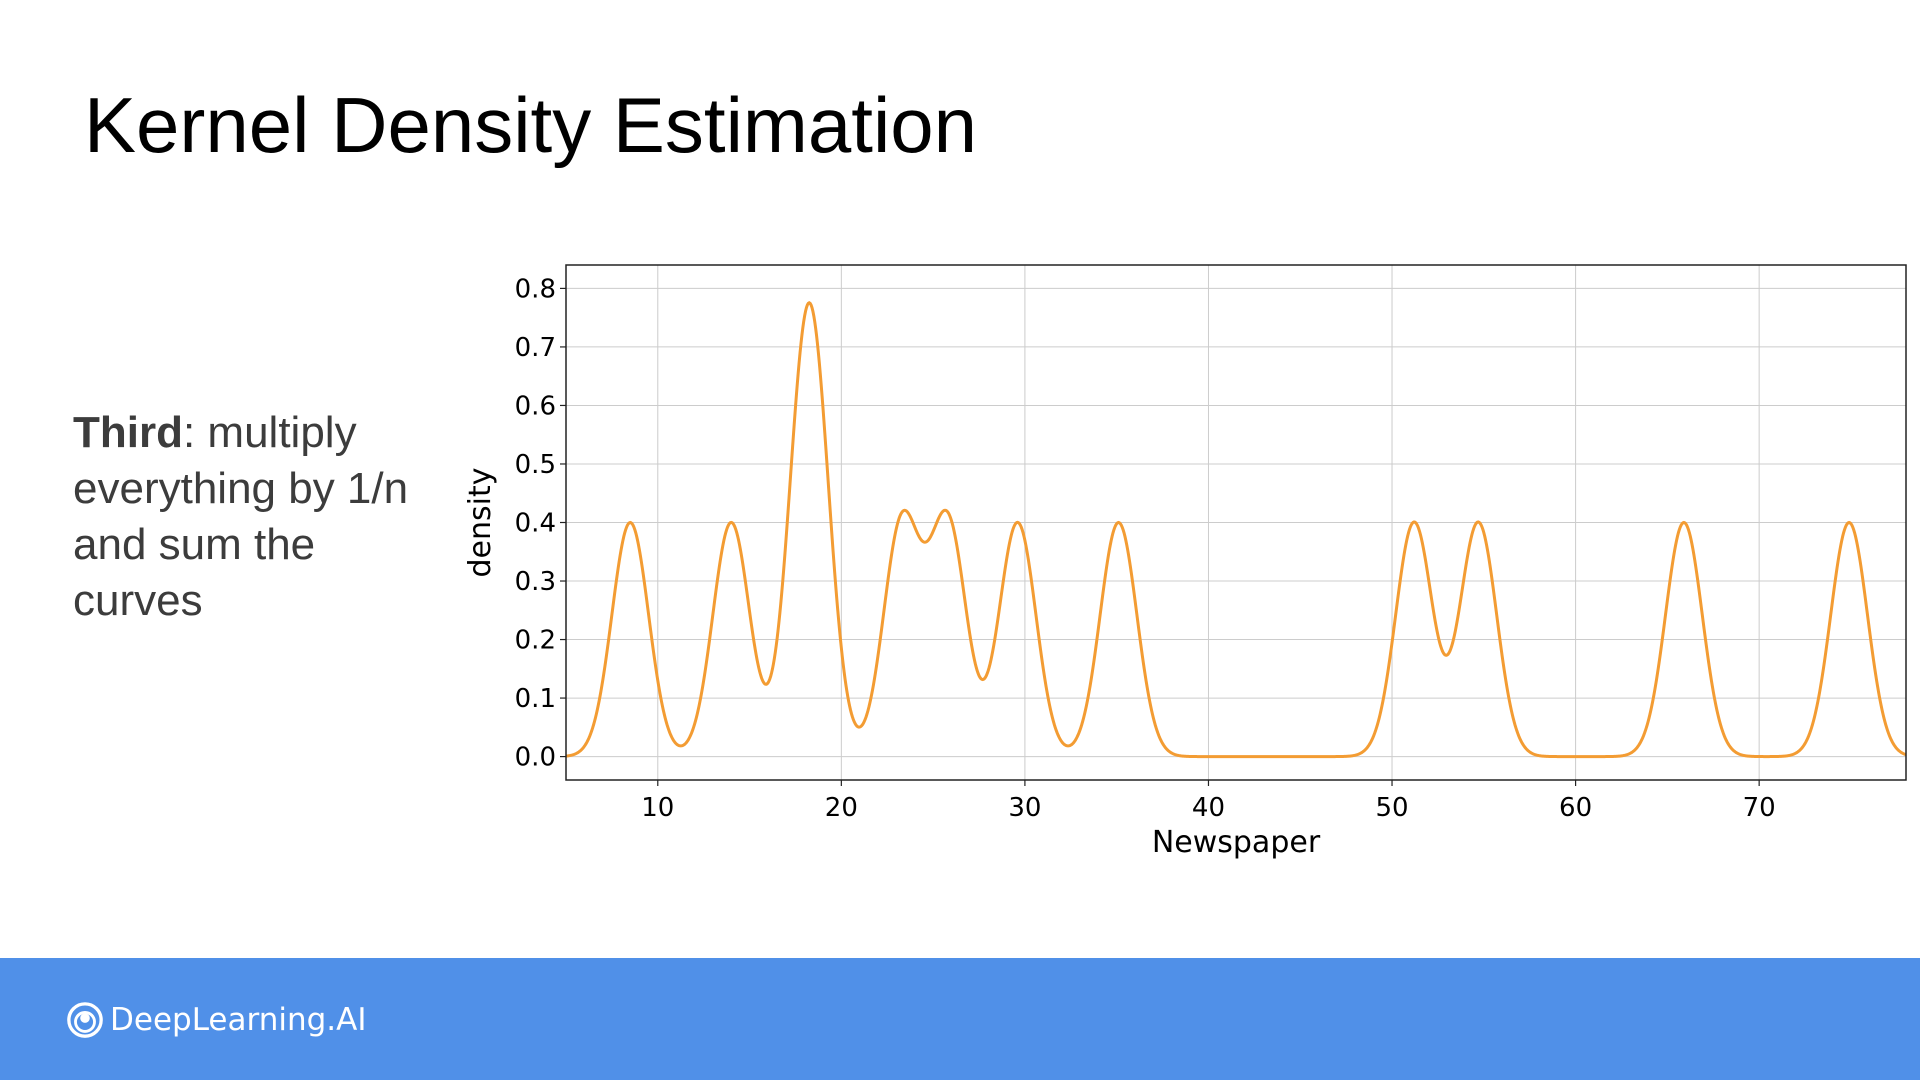  Describe the element at coordinates (138, 600) in the screenshot. I see `bullet-line-4: curves` at that location.